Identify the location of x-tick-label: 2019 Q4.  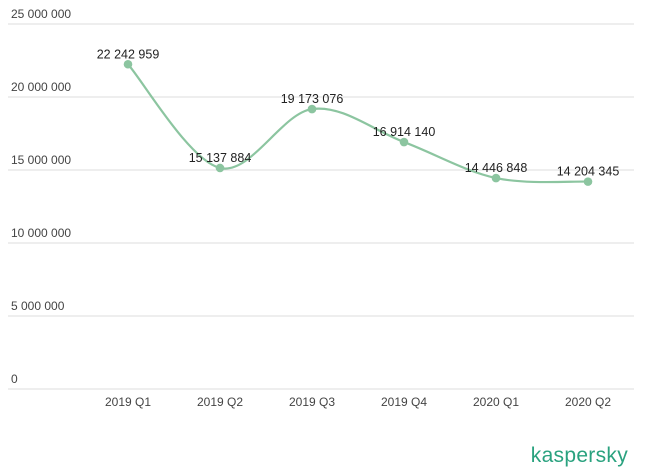
(404, 402).